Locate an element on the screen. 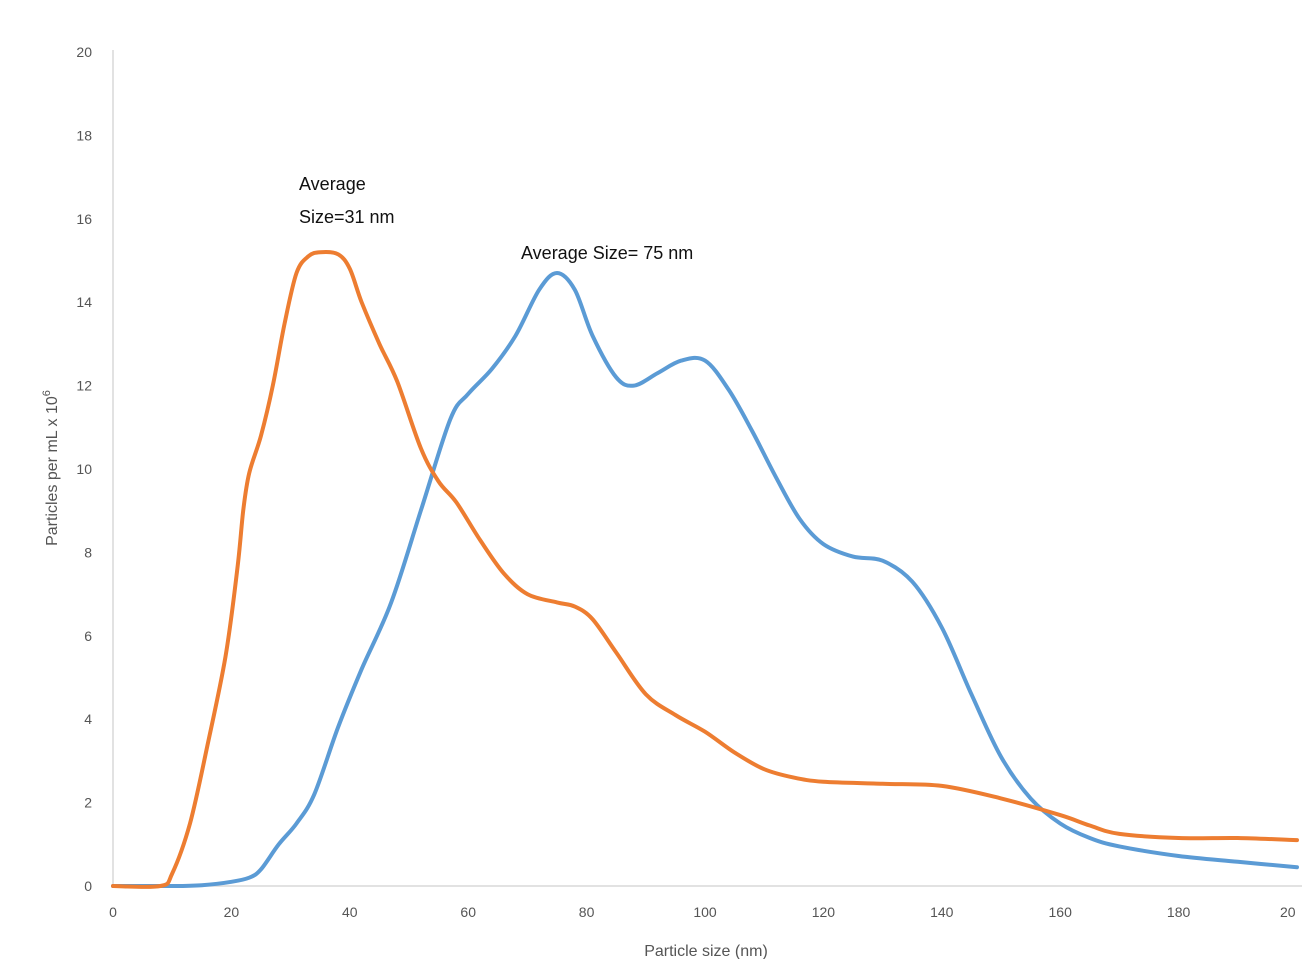  x-tick-label: 60 is located at coordinates (468, 912).